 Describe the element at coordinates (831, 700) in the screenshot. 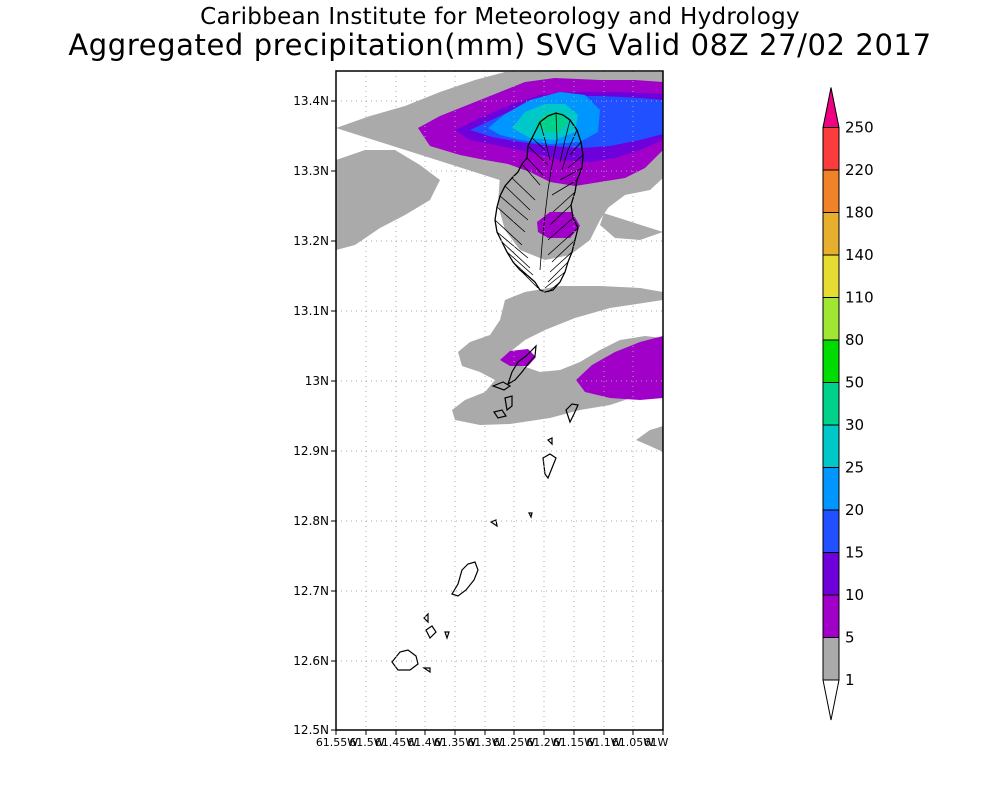

I see `legend-min-arrow` at that location.